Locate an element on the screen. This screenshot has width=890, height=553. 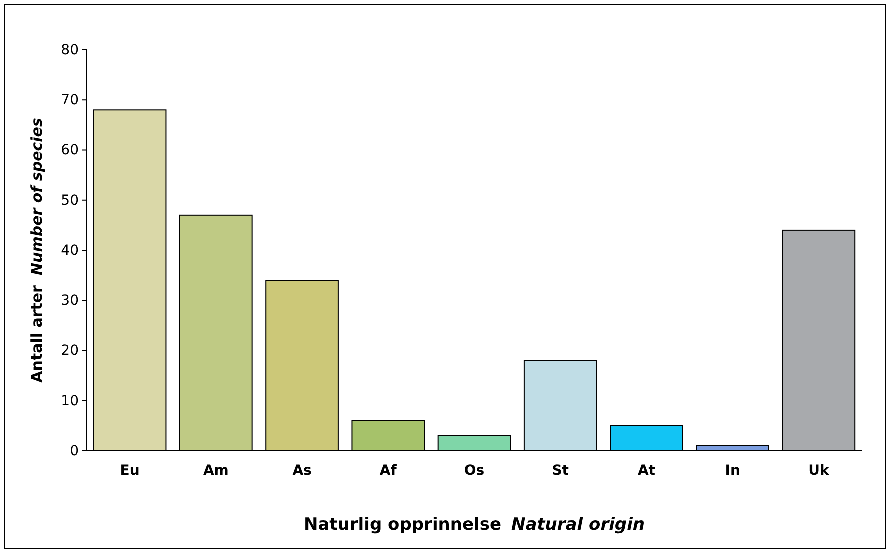
x-tick-label: As is located at coordinates (302, 470).